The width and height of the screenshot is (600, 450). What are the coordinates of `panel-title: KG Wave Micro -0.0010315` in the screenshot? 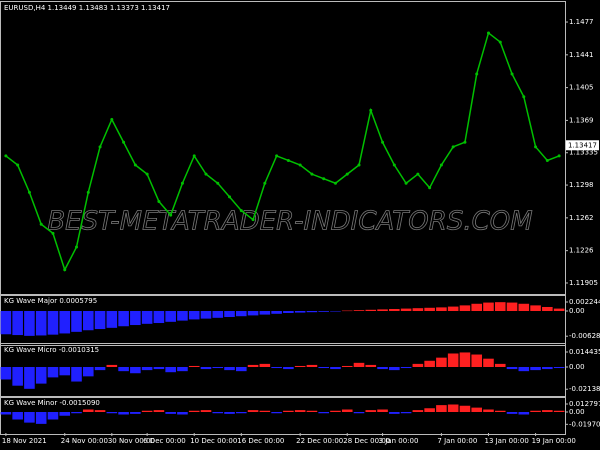 It's located at (51, 350).